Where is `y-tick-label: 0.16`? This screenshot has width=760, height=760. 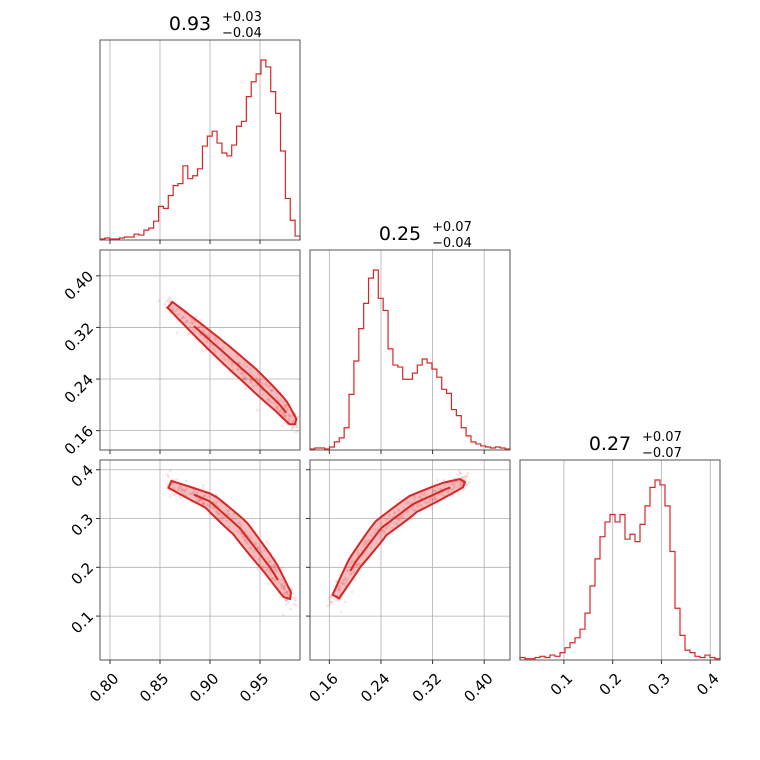
y-tick-label: 0.16 is located at coordinates (79, 440).